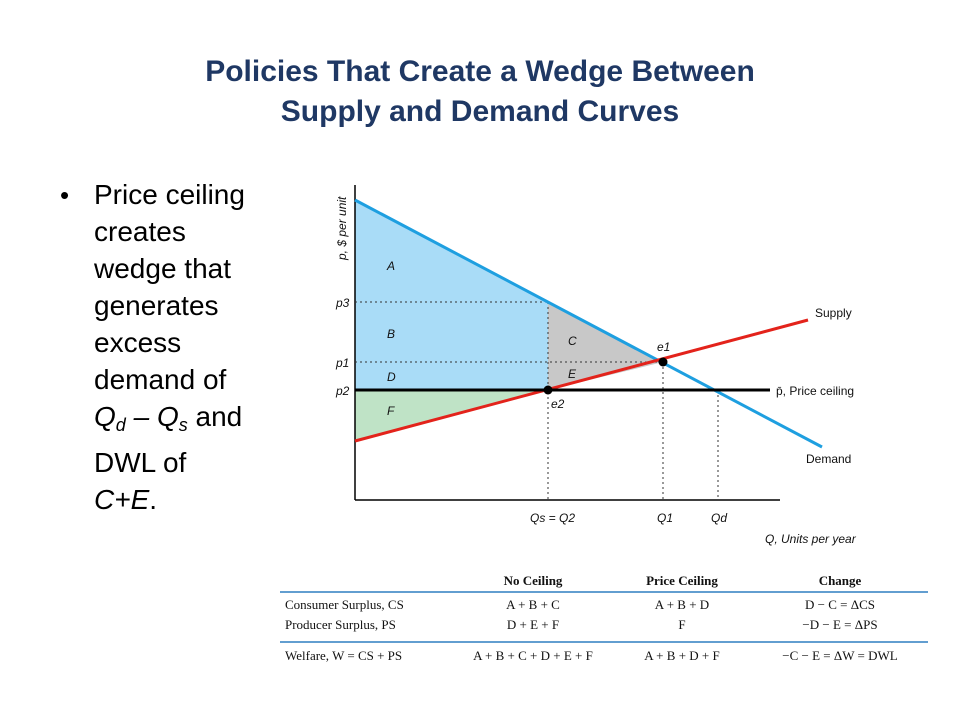 Image resolution: width=960 pixels, height=720 pixels. I want to click on q1-label: Q1, so click(665, 518).